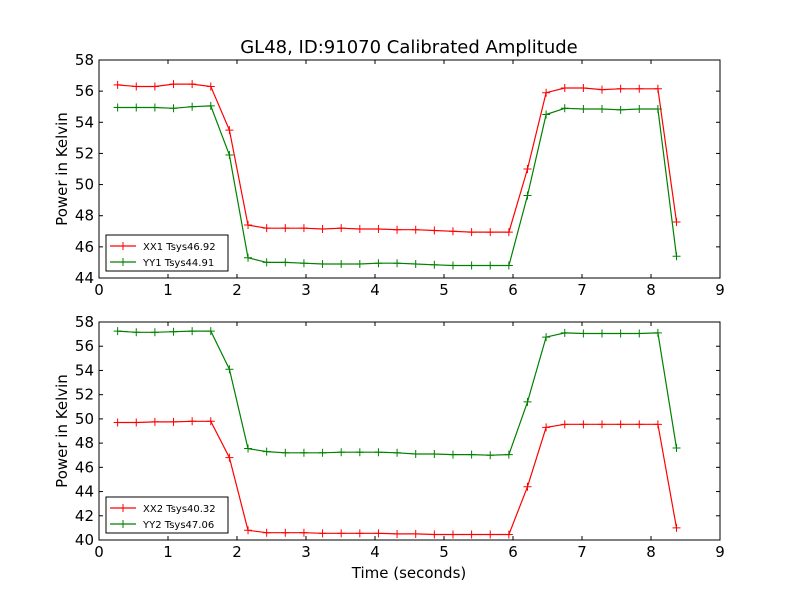 The width and height of the screenshot is (800, 600). I want to click on legend-box, so click(167, 515).